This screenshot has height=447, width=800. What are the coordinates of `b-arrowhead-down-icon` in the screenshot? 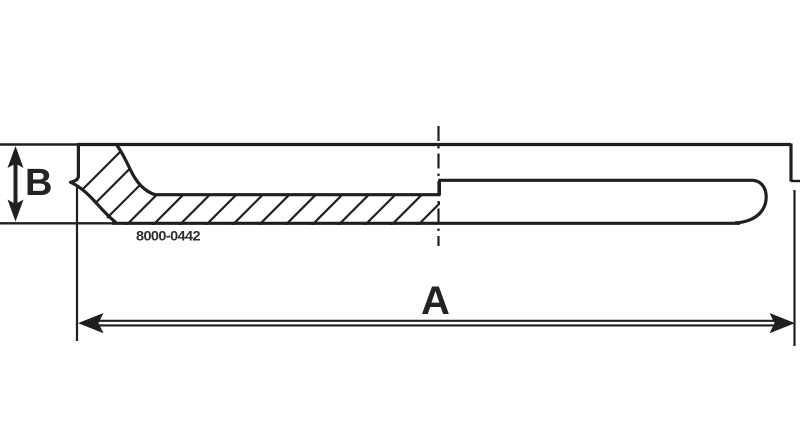 It's located at (15, 210).